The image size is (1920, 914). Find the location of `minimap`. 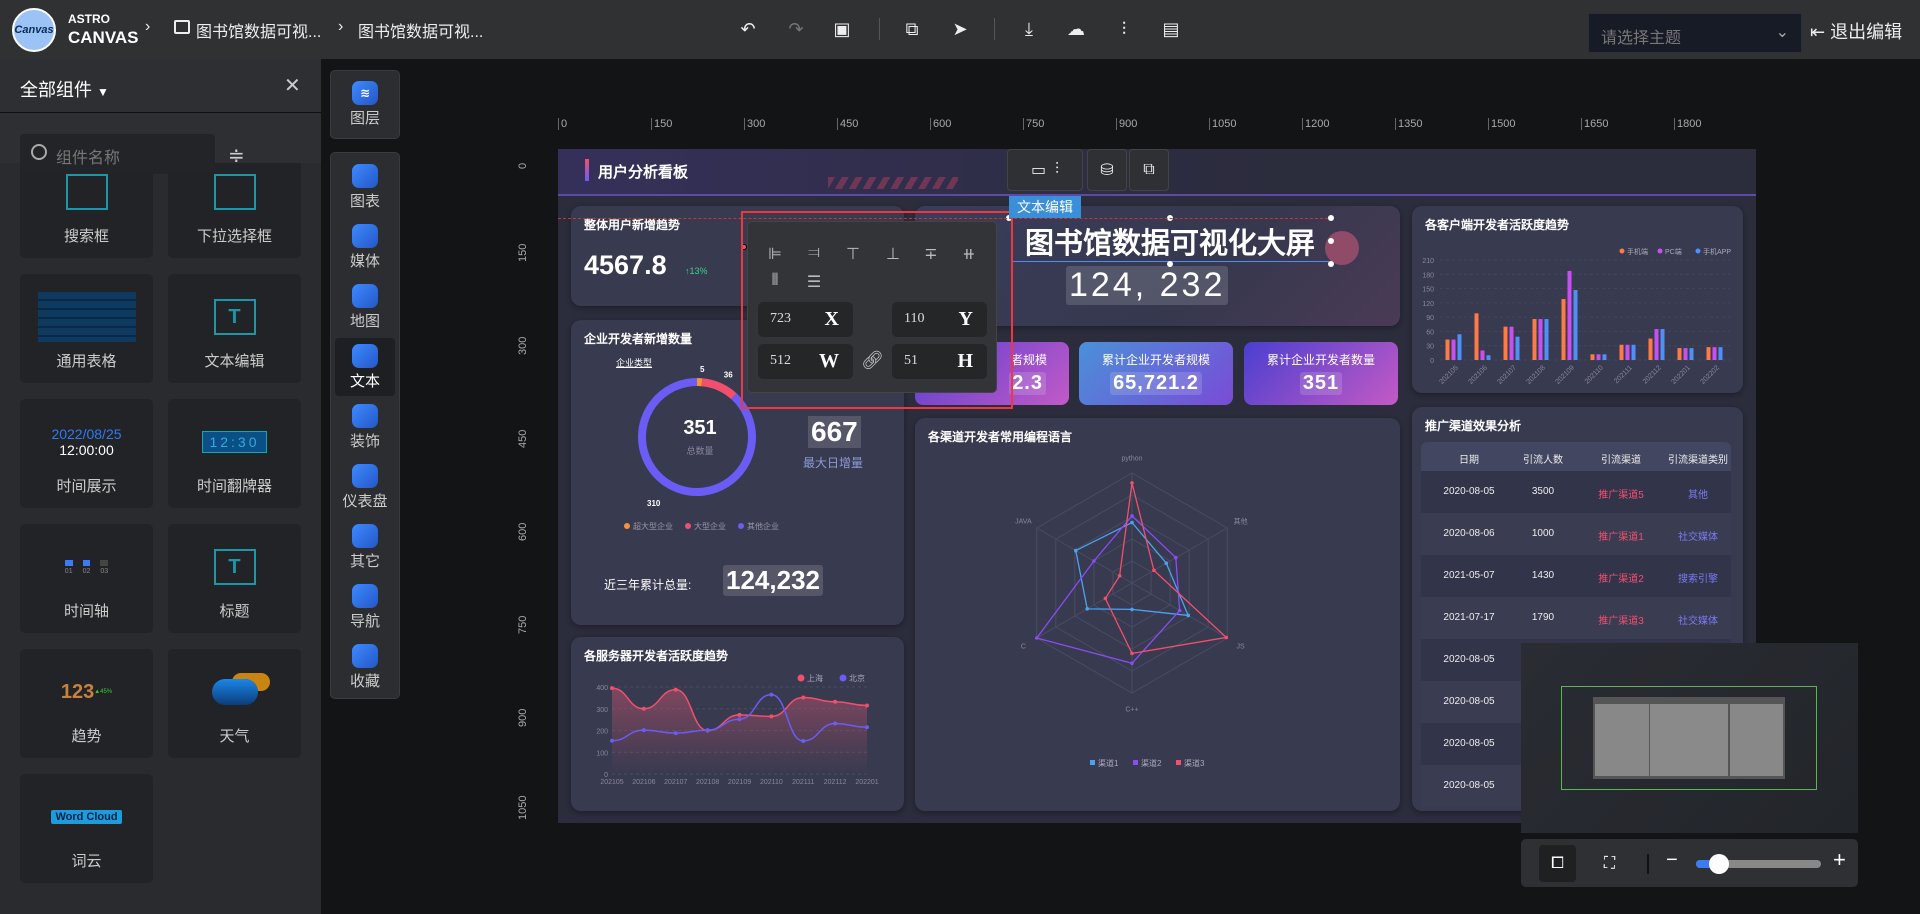

minimap is located at coordinates (1689, 738).